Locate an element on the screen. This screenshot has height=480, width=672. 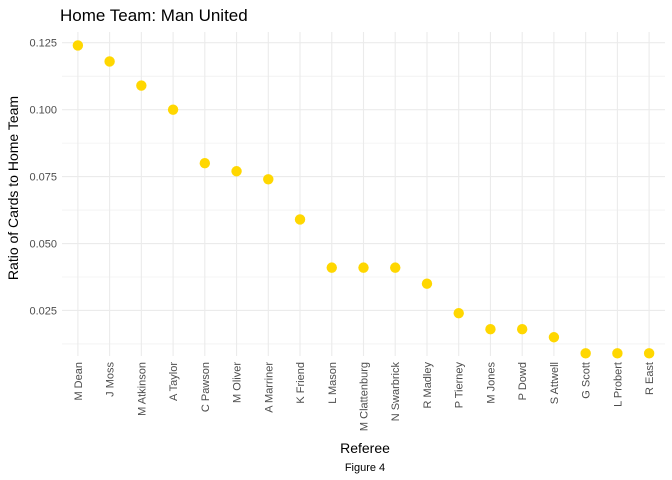
x-tick-label: M Jones is located at coordinates (491, 383).